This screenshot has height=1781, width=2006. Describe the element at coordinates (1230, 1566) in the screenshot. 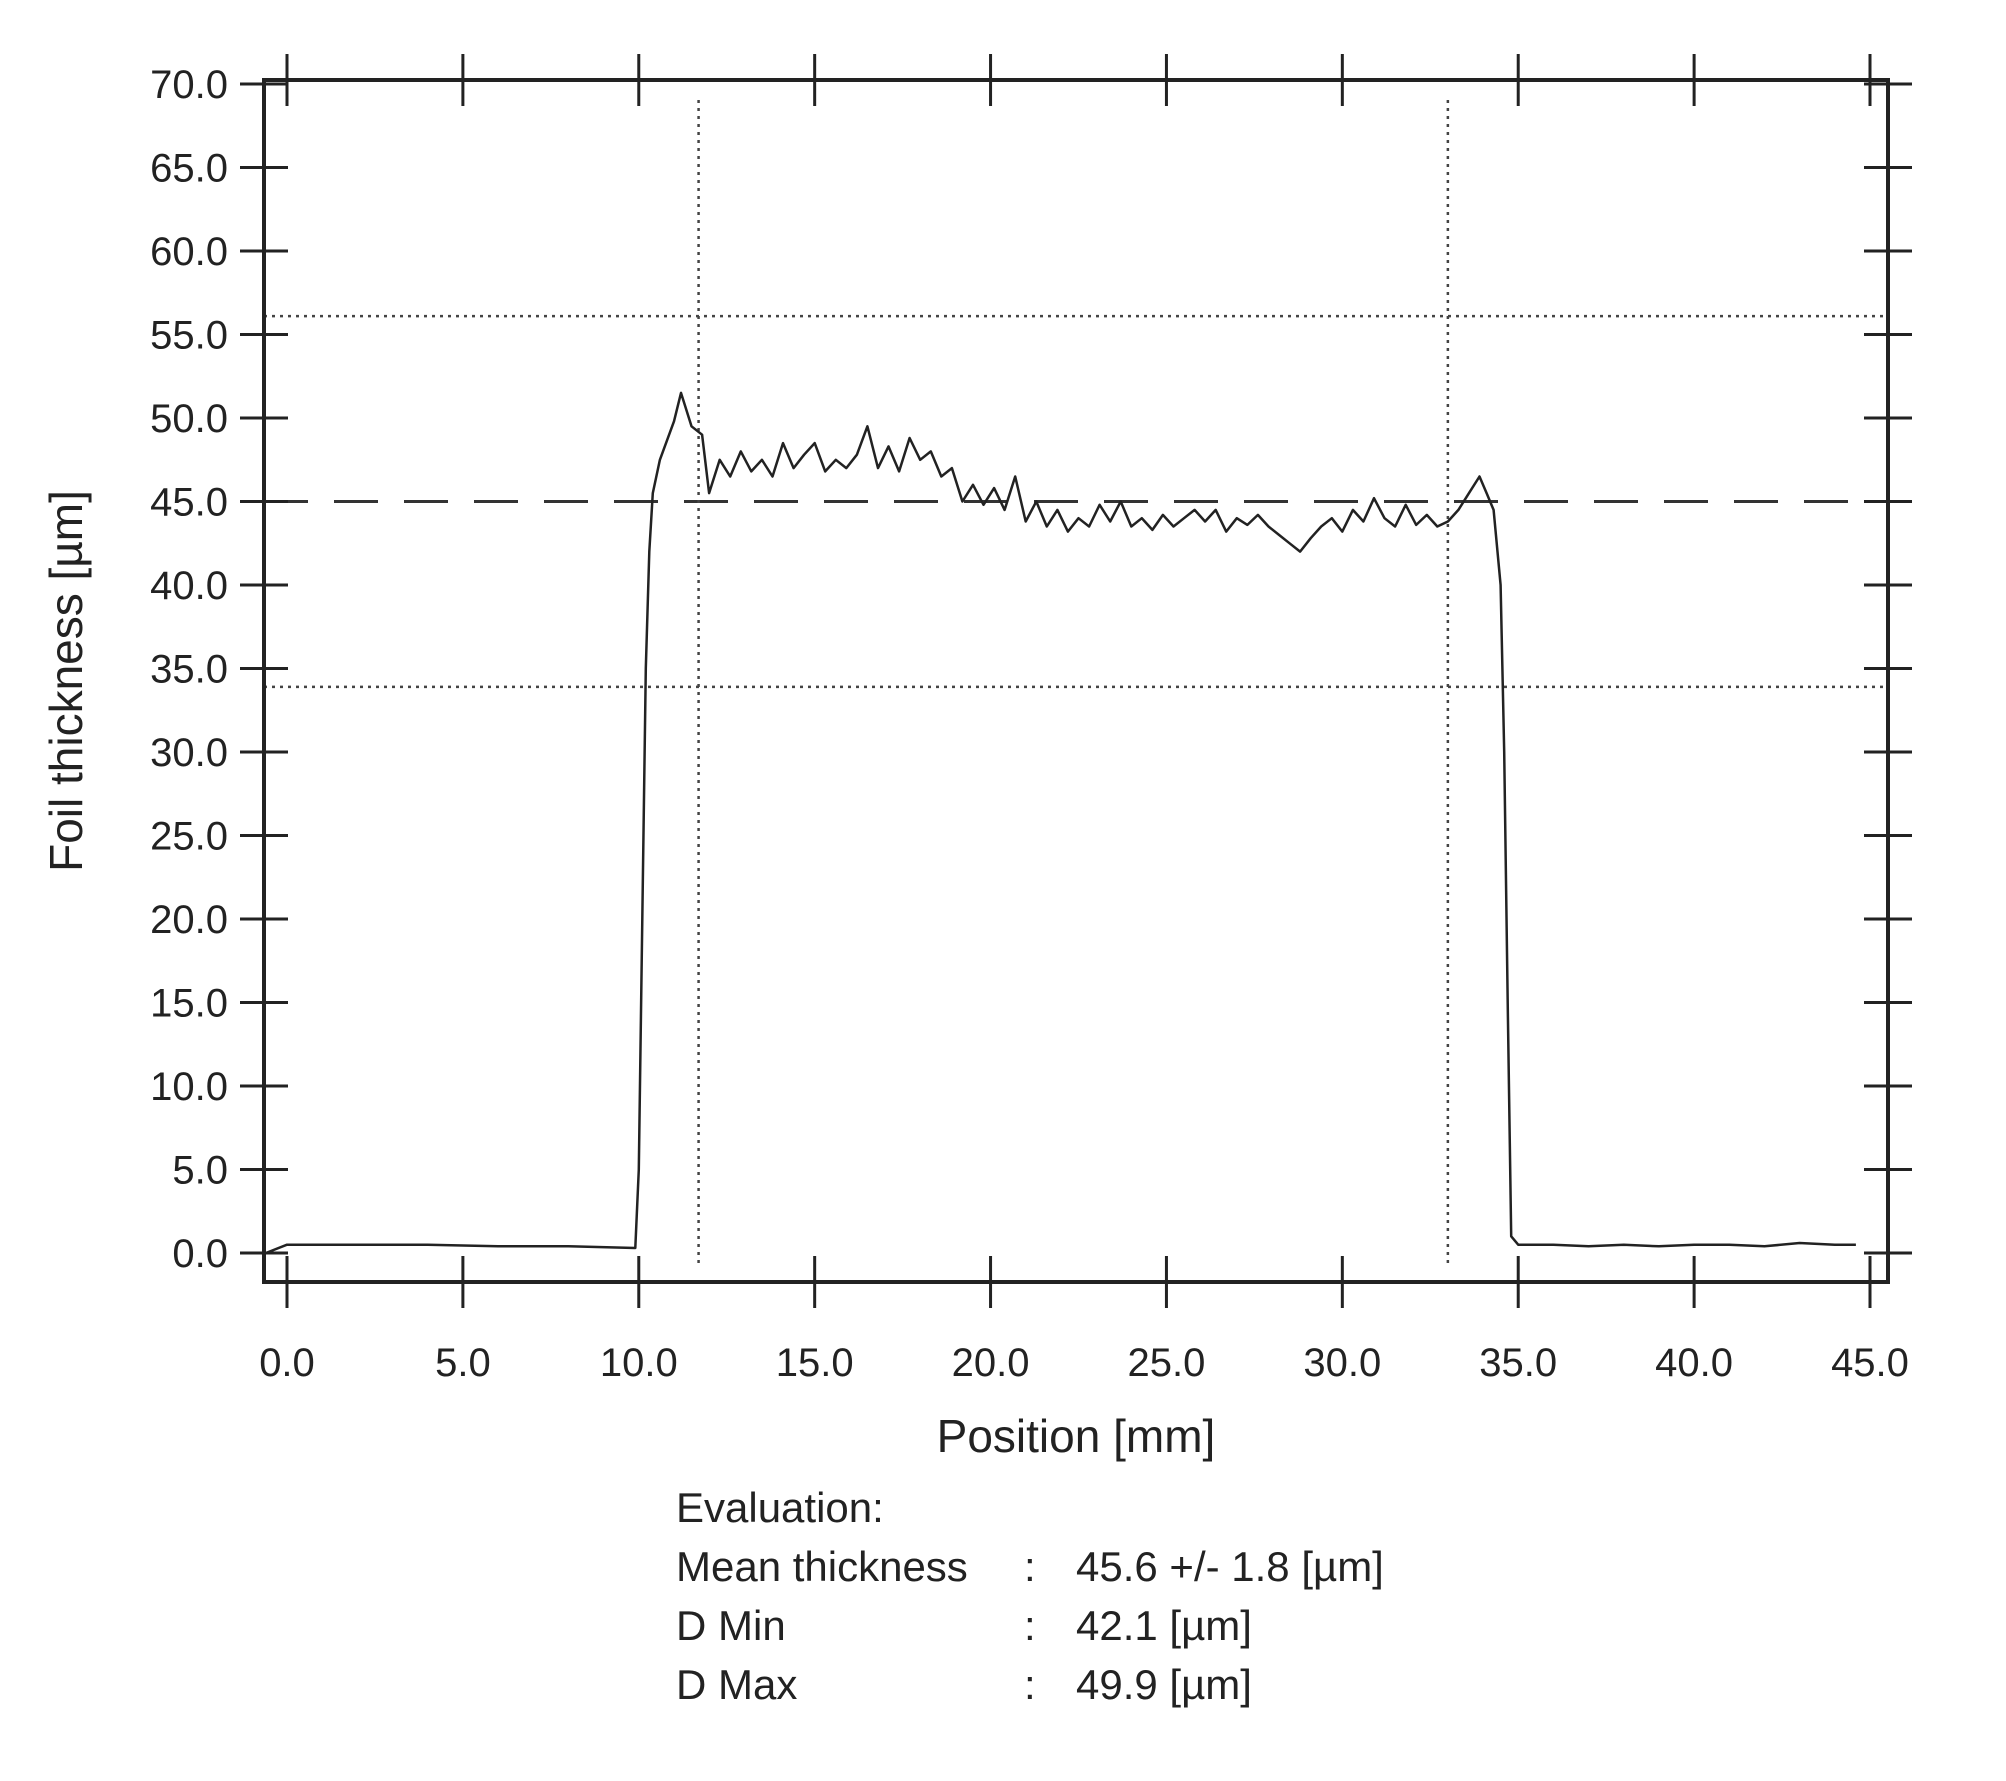

I see `mean-thickness-value: 45.6 +/- 1.8 [µm]` at that location.